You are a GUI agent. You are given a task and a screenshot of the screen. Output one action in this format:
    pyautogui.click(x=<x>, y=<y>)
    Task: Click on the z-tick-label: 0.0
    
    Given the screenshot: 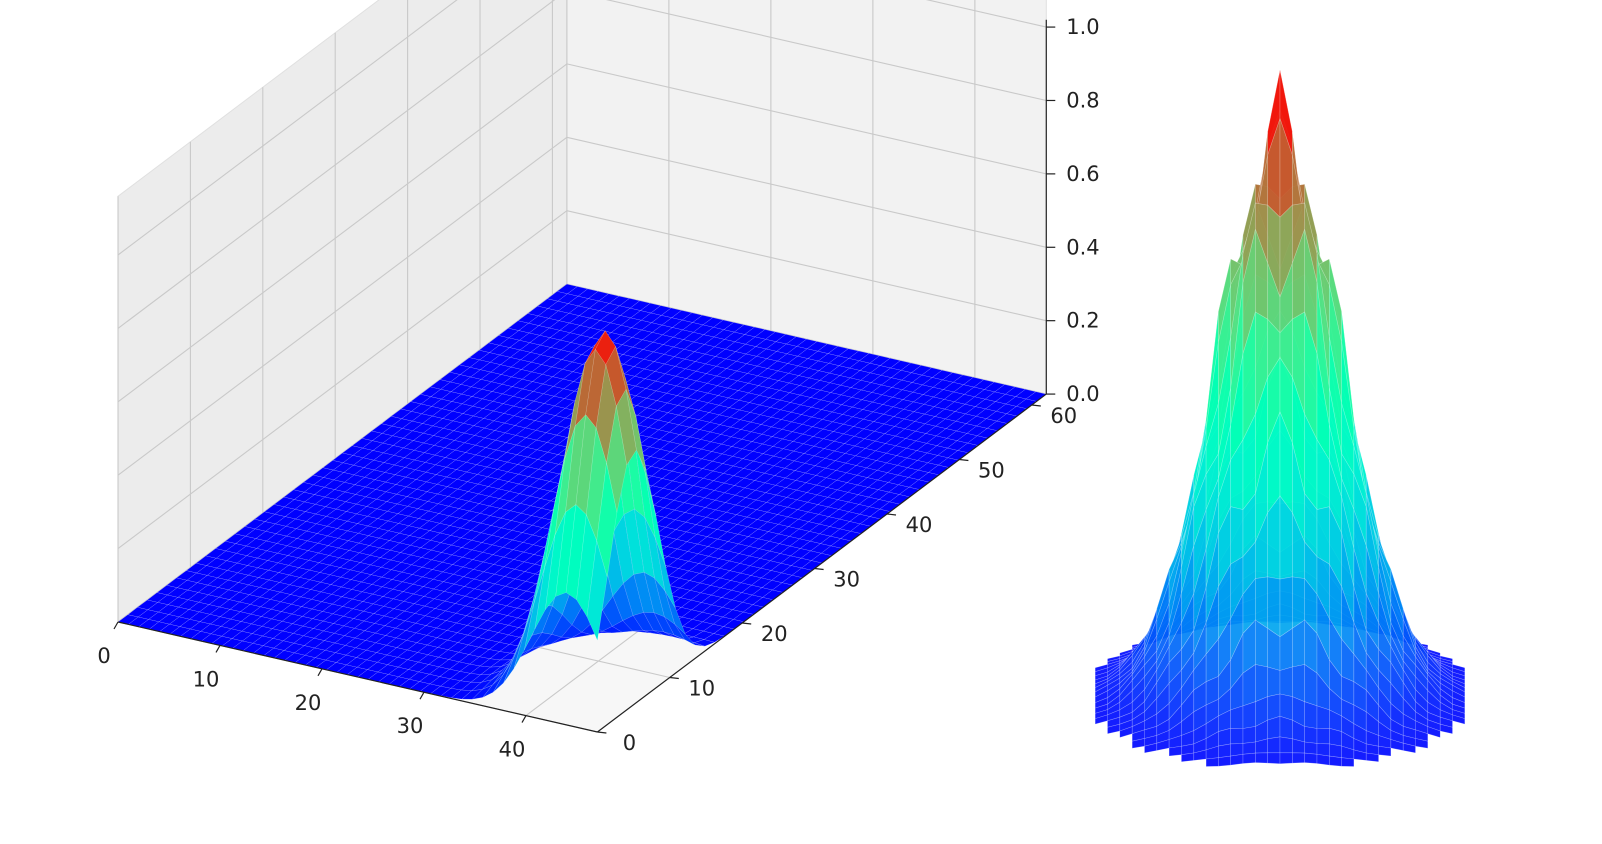 What is the action you would take?
    pyautogui.click(x=1082, y=394)
    